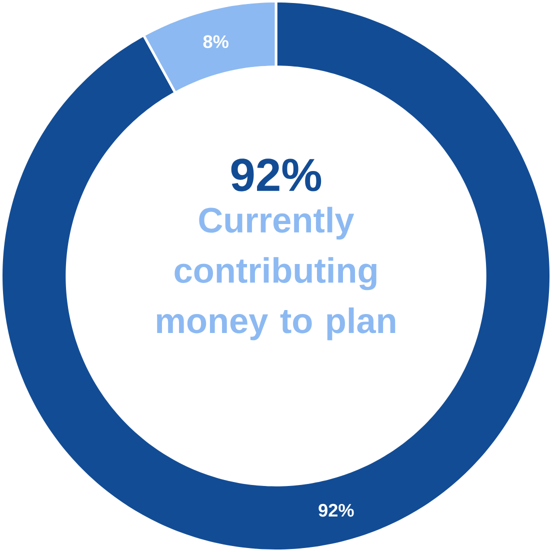  I want to click on data-label: 92%, so click(336, 510).